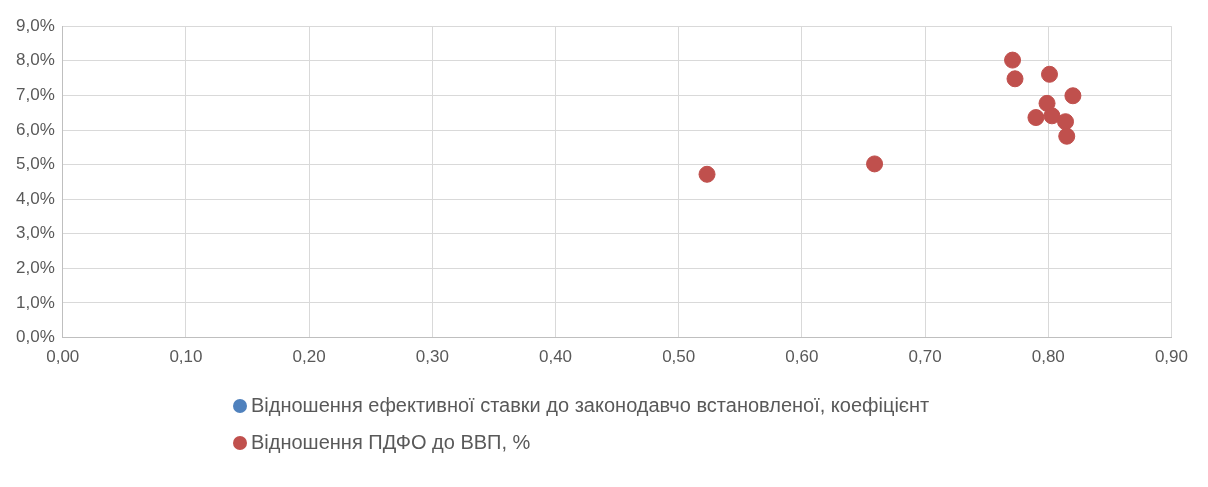 The image size is (1208, 487). Describe the element at coordinates (432, 357) in the screenshot. I see `x-tick-label: 0,30` at that location.